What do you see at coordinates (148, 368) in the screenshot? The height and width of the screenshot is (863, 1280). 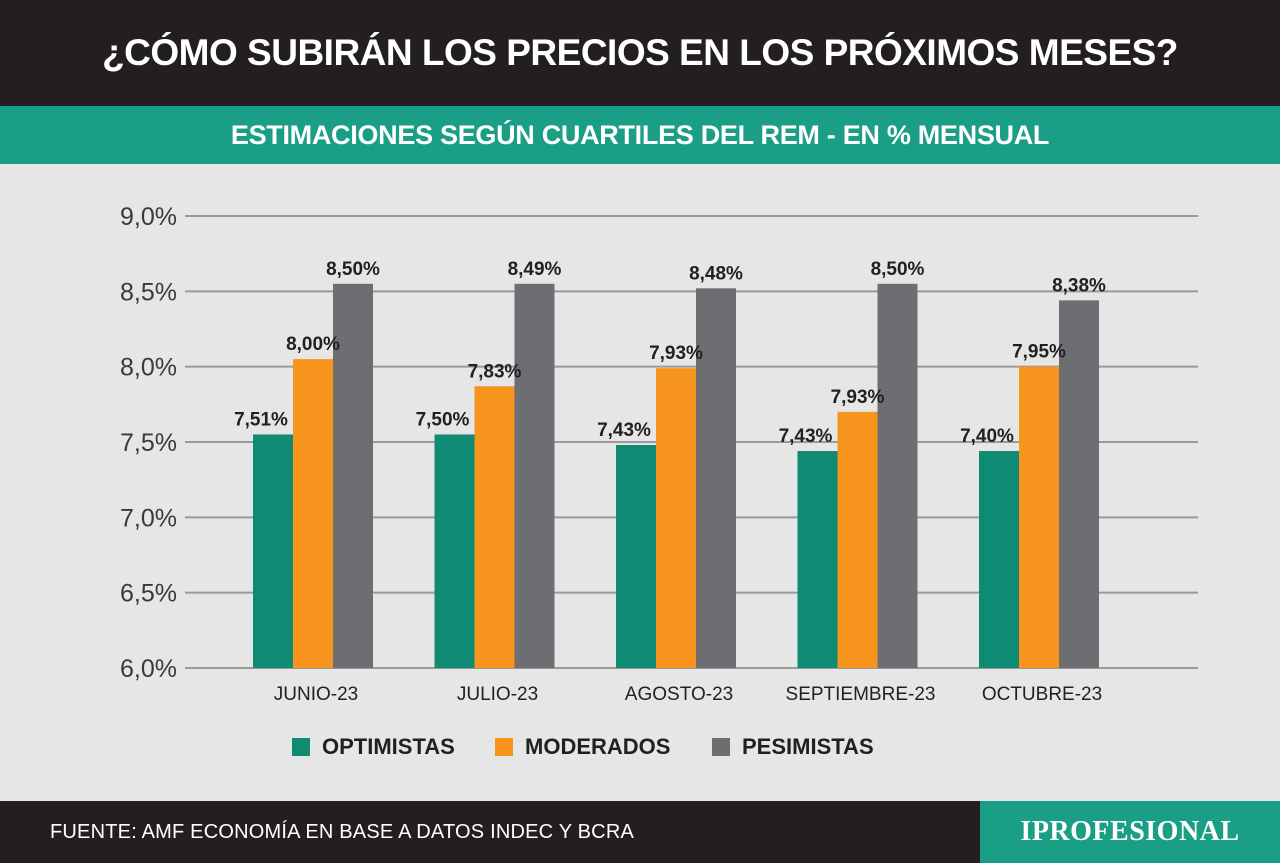 I see `y-tick-label: 8,0%` at bounding box center [148, 368].